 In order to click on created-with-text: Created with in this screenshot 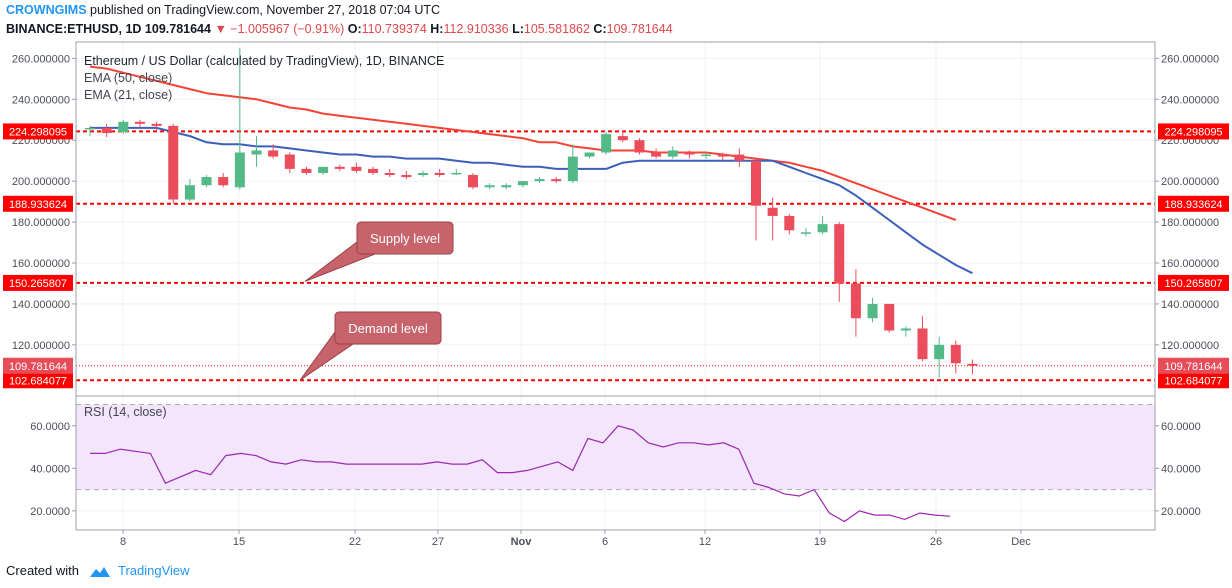, I will do `click(42, 570)`.